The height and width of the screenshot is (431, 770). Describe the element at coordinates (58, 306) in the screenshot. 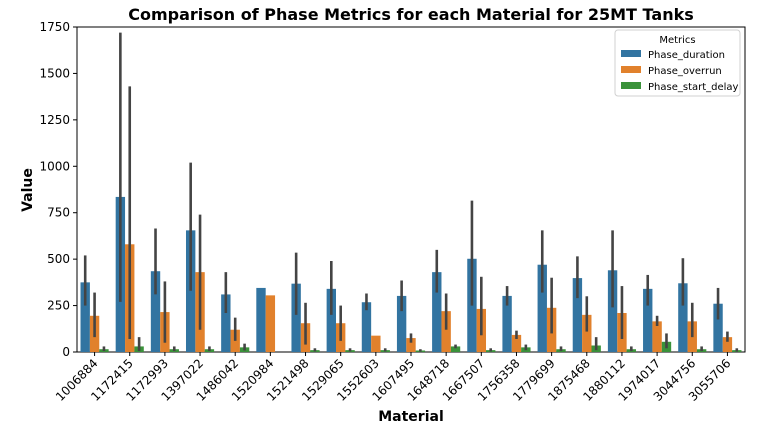

I see `y-tick-label: 250` at that location.